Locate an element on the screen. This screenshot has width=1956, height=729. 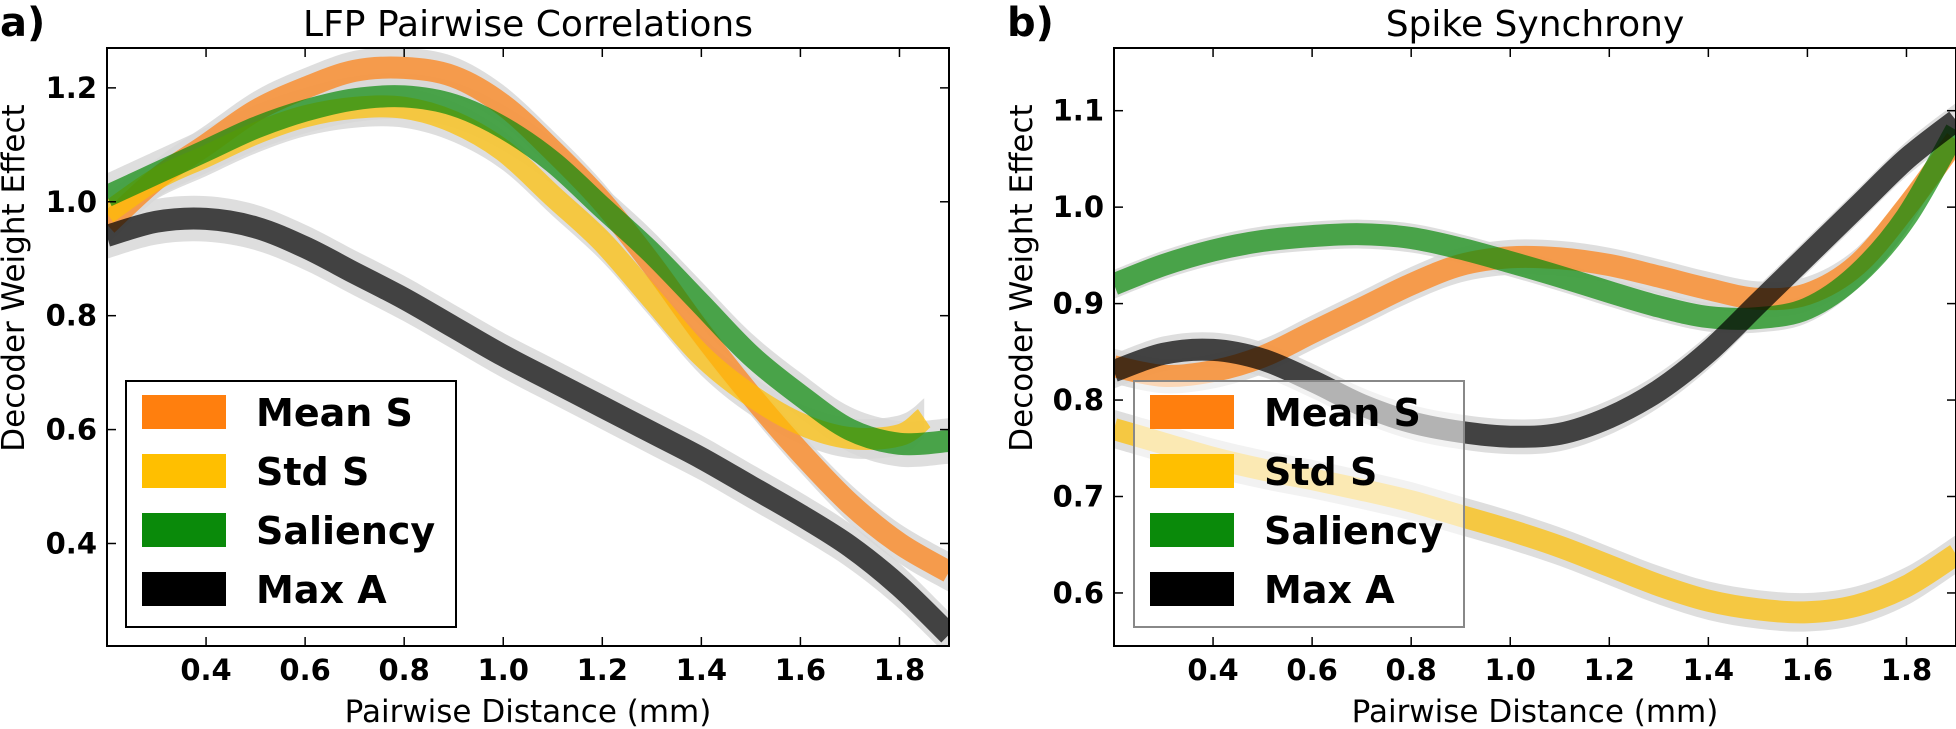
panel-a-legend-swatch-mean-s is located at coordinates (184, 412).